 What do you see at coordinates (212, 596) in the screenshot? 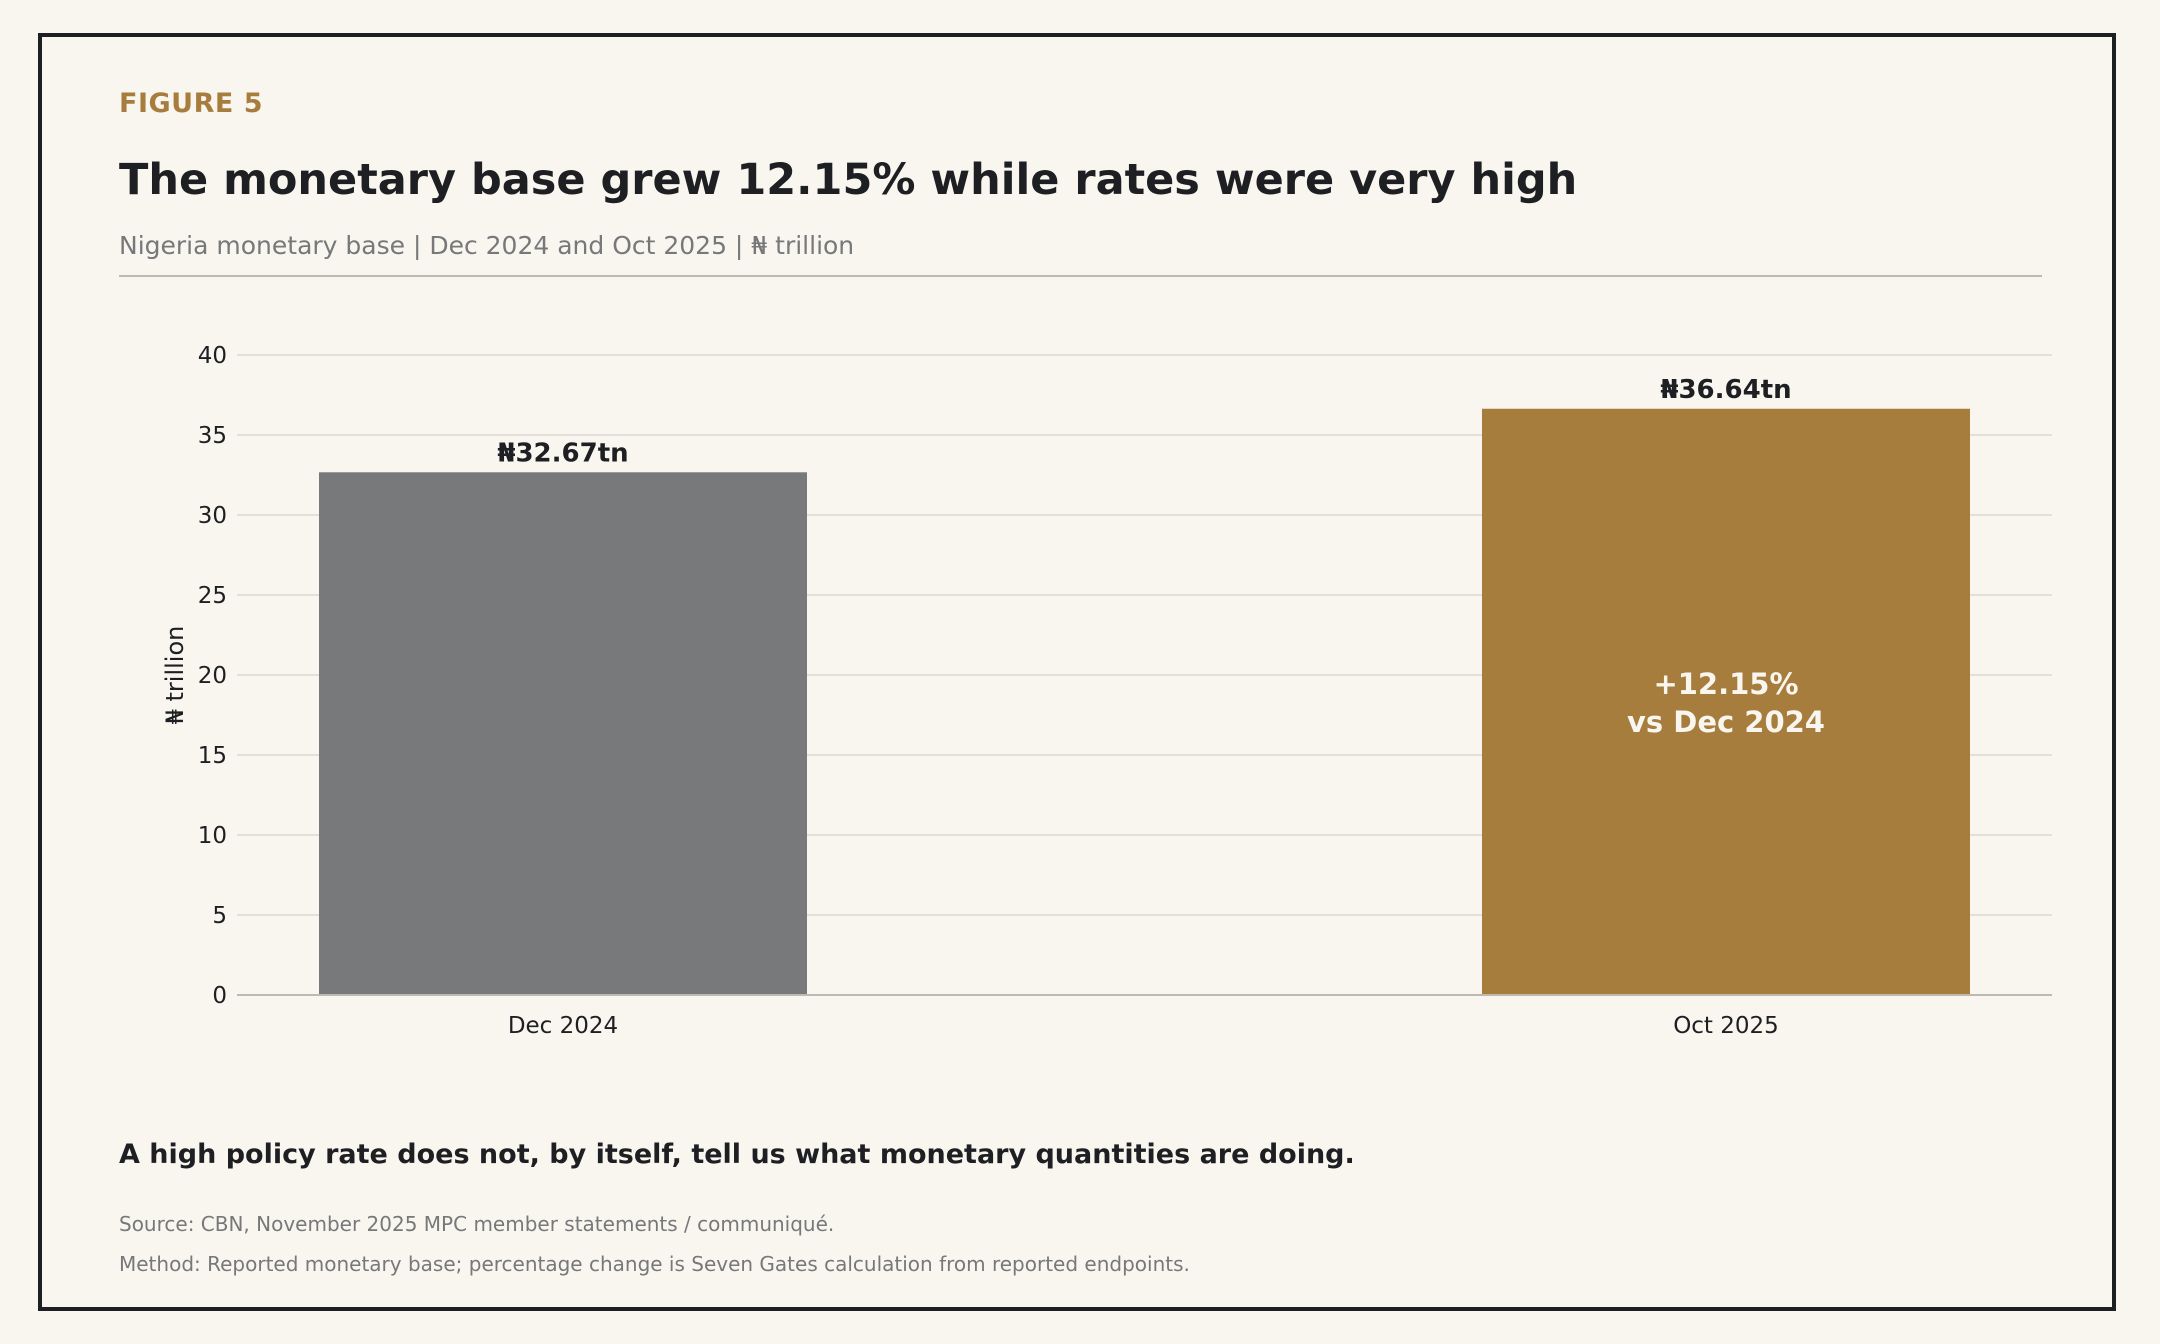
I see `y-tick-label: 25` at bounding box center [212, 596].